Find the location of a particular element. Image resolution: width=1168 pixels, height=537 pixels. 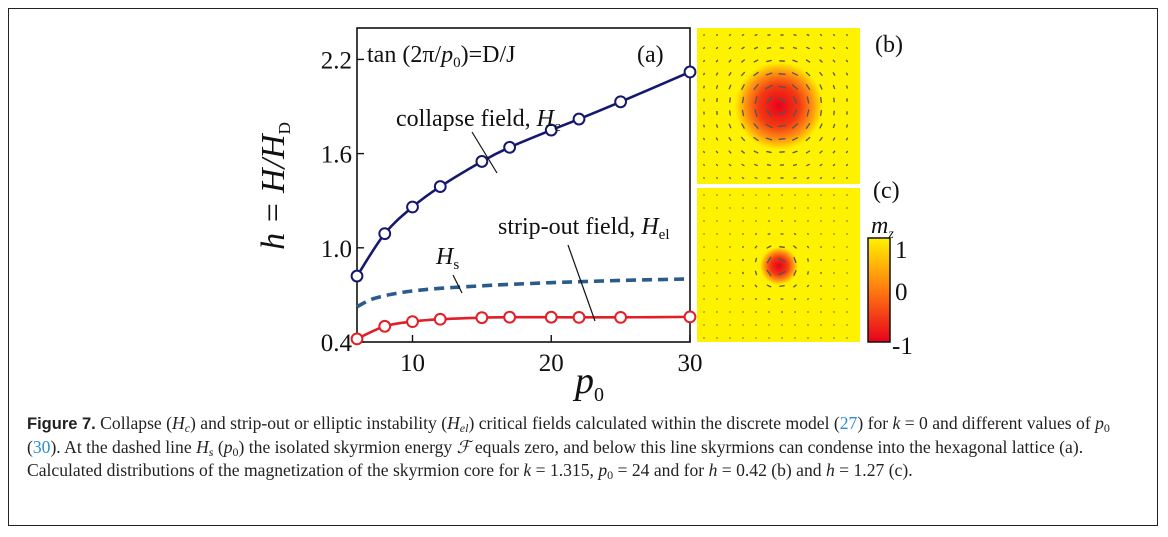

colorbar-tick-max: 1 is located at coordinates (901, 250).